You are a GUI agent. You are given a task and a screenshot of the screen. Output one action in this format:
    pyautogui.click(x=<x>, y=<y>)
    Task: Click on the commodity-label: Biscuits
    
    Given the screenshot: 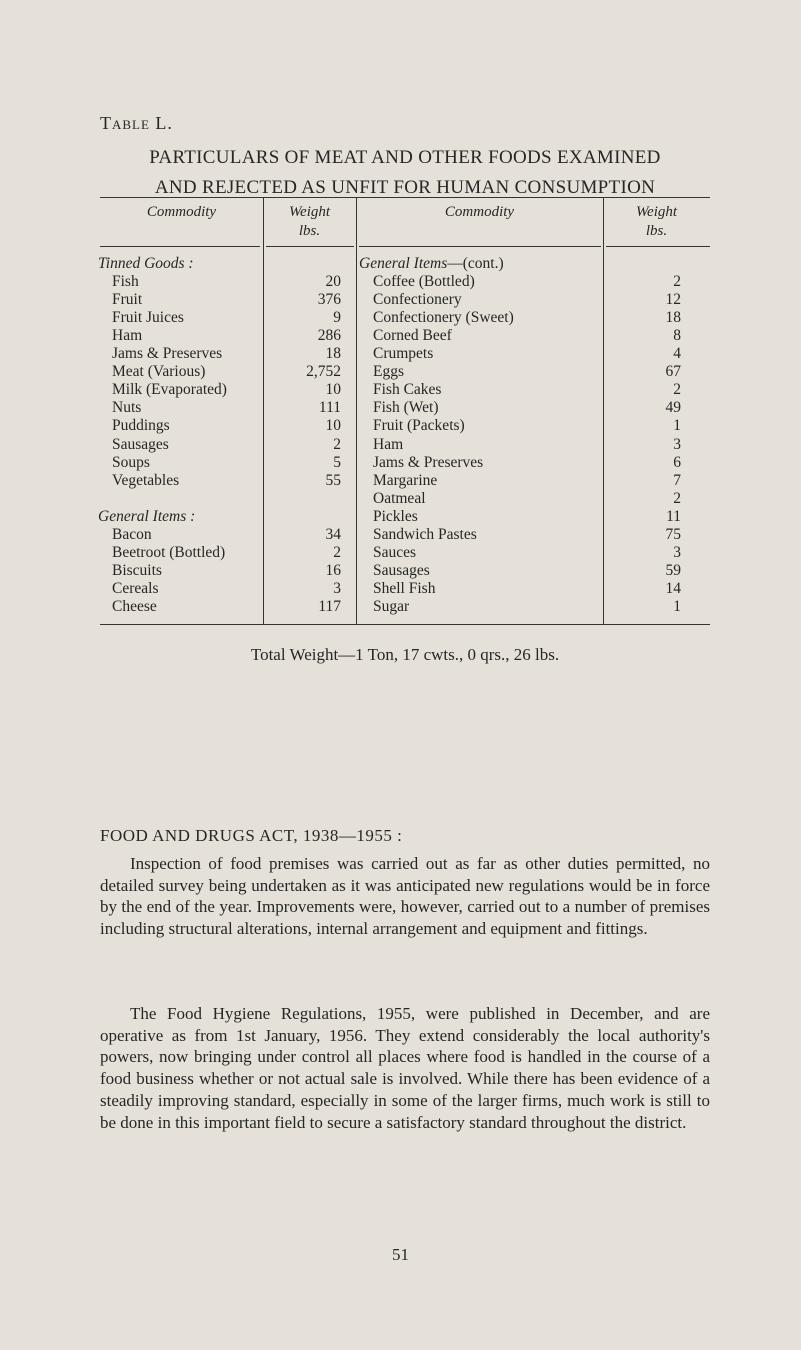 What is the action you would take?
    pyautogui.click(x=137, y=570)
    